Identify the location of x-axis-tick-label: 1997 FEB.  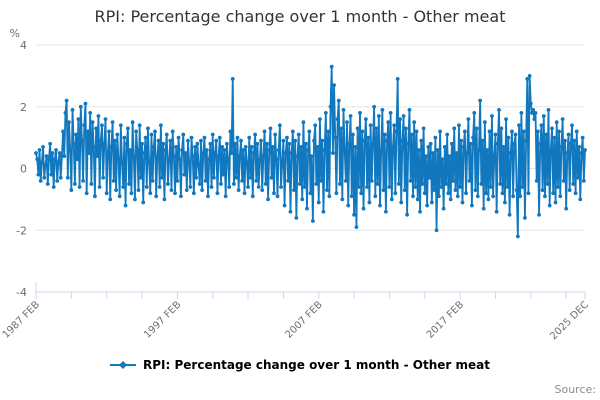
(163, 320).